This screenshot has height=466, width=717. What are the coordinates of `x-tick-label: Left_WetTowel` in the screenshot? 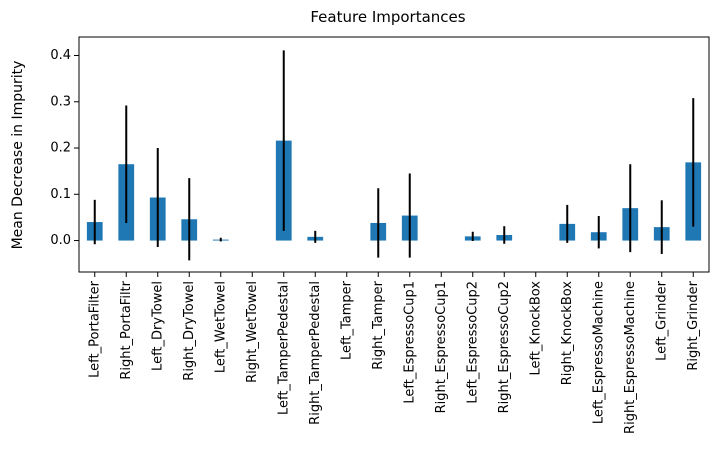 It's located at (220, 327).